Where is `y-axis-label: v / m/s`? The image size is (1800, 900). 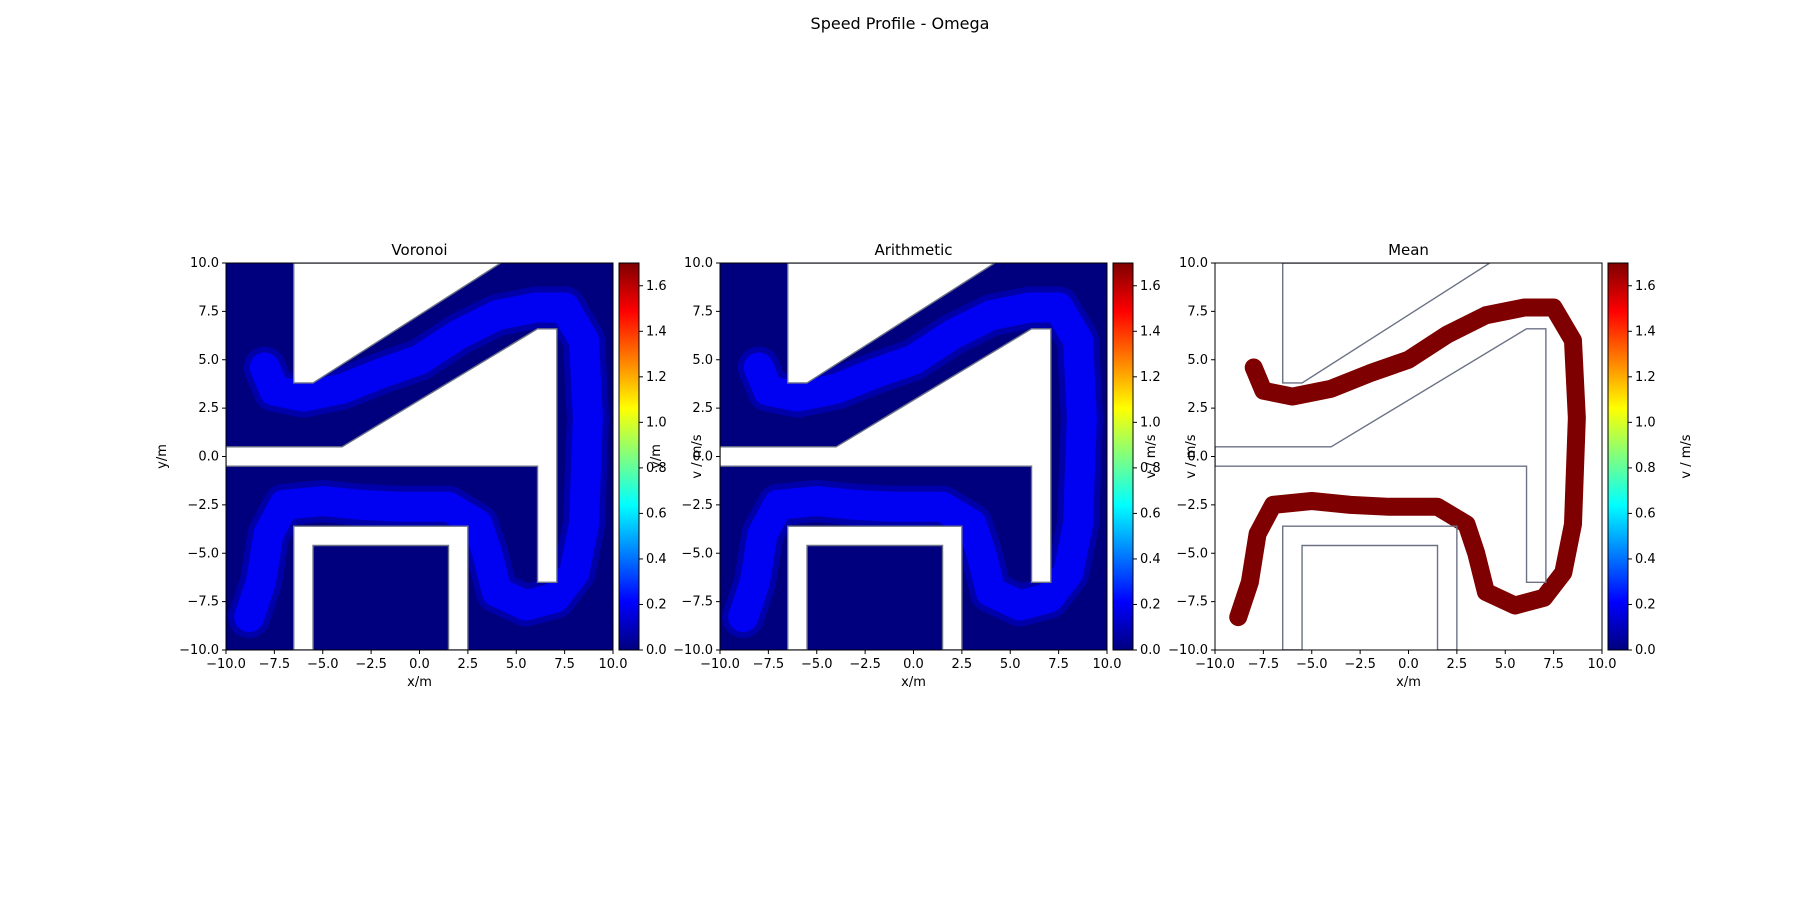
y-axis-label: v / m/s is located at coordinates (1151, 456).